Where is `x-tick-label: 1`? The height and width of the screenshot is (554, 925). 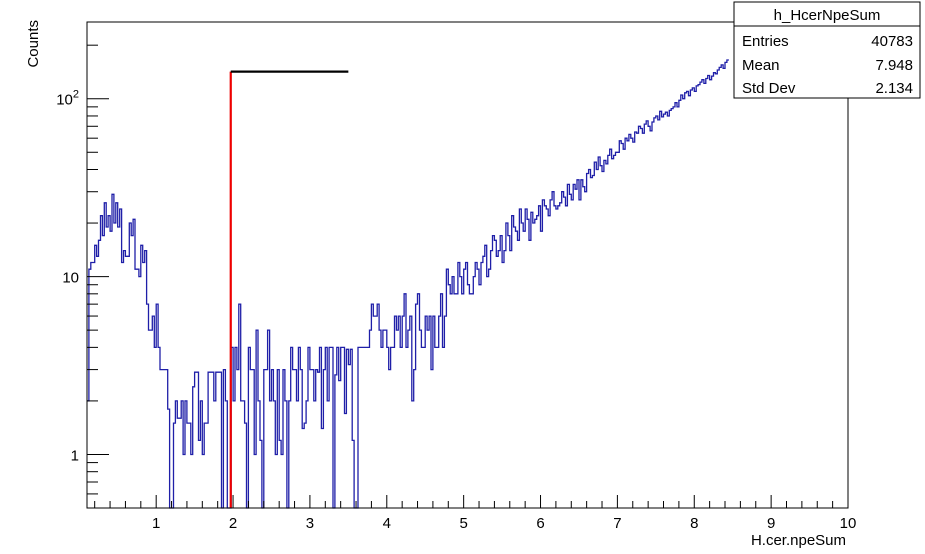
x-tick-label: 1 is located at coordinates (156, 523).